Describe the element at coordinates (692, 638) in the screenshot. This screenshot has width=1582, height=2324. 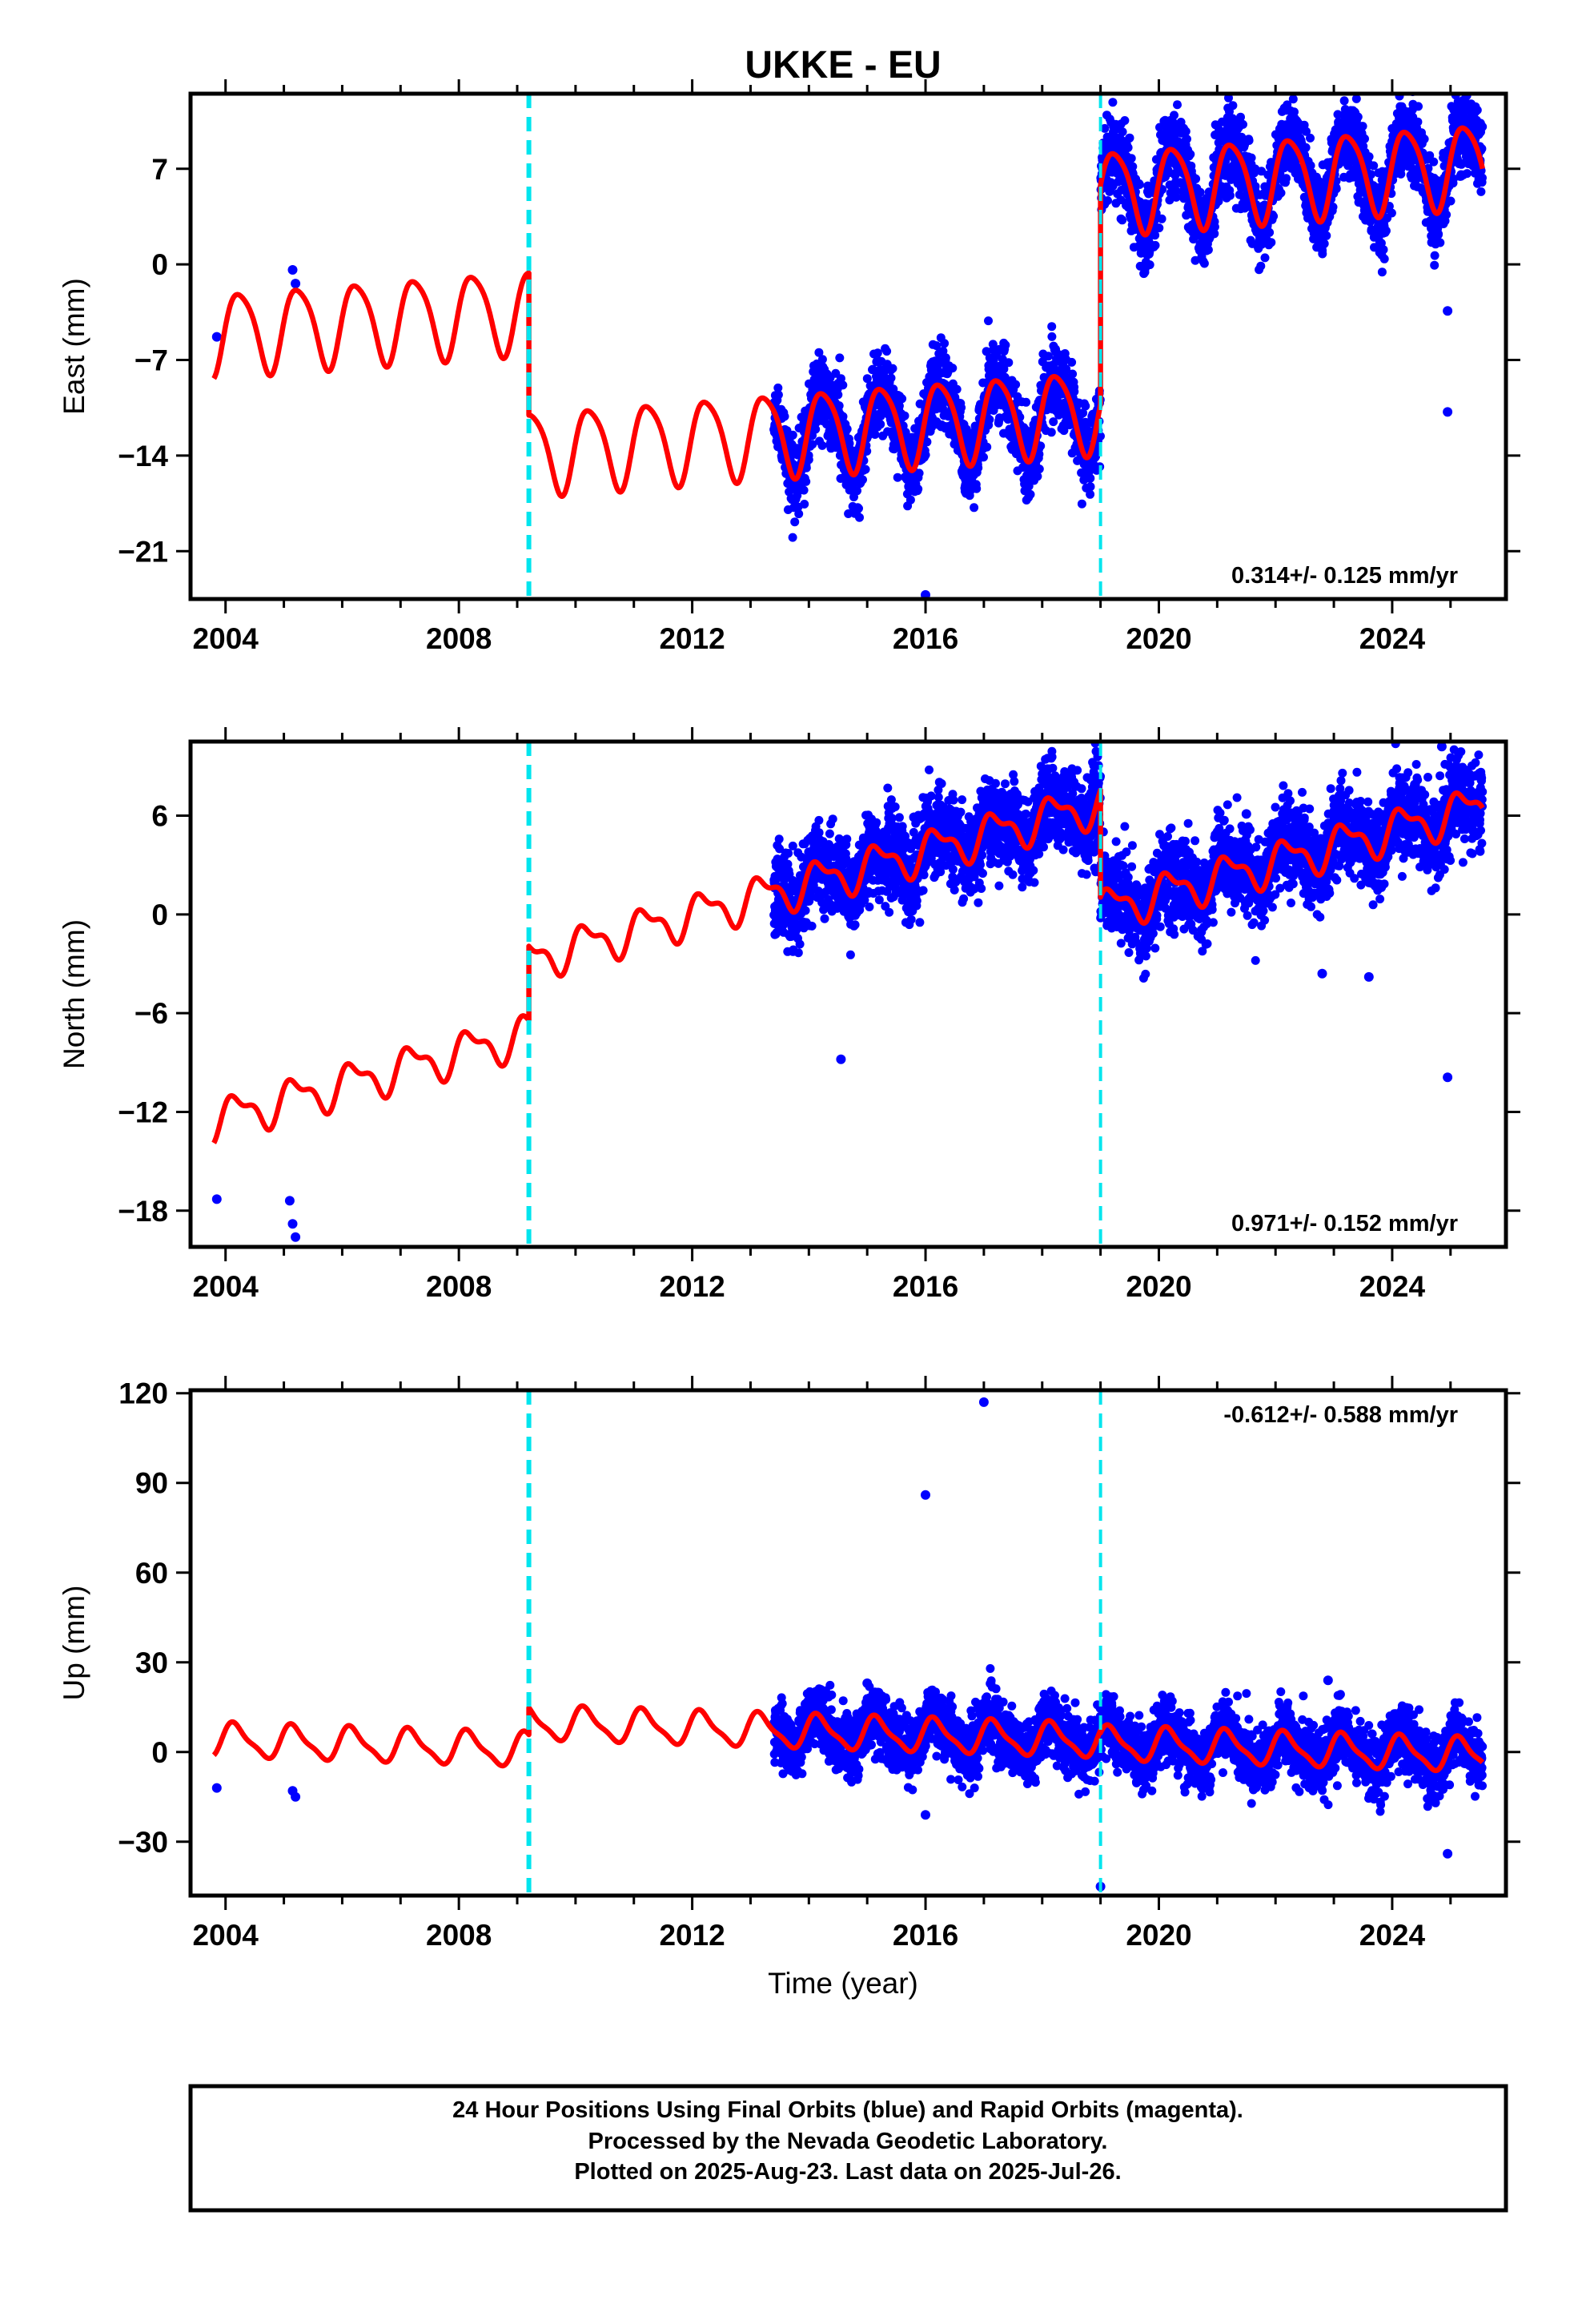
I see `x-tick-label: 2012` at that location.